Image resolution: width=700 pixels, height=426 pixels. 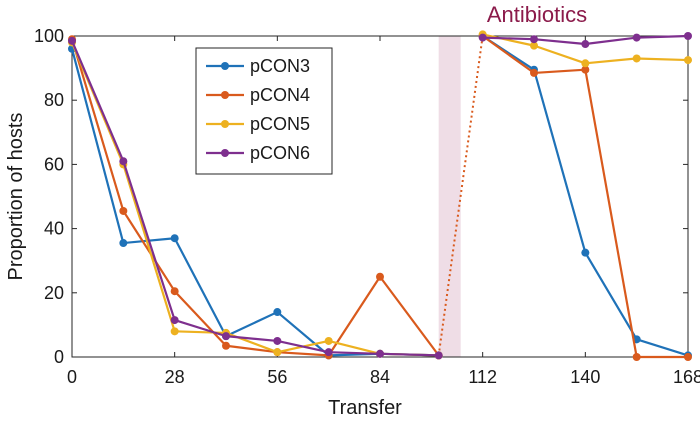 What do you see at coordinates (72, 377) in the screenshot?
I see `x-tick-label: 0` at bounding box center [72, 377].